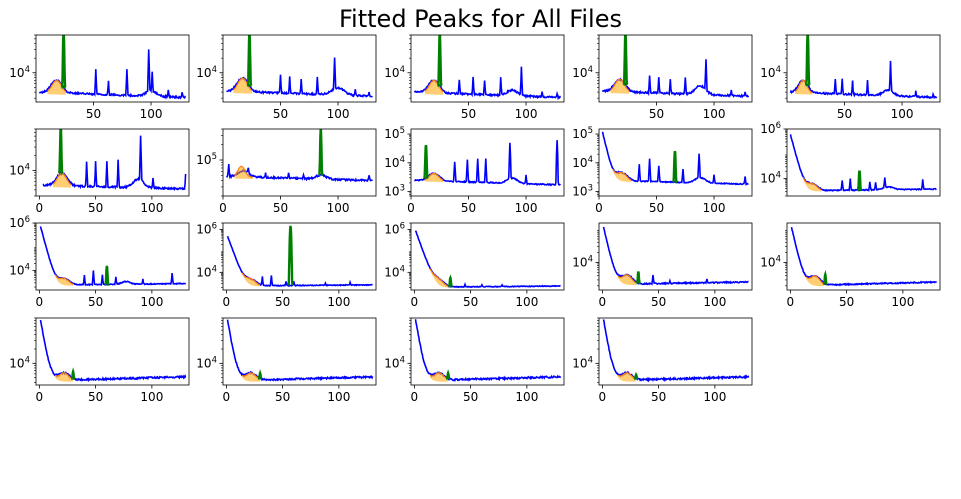  I want to click on subplot-10: 104 106, so click(850, 159).